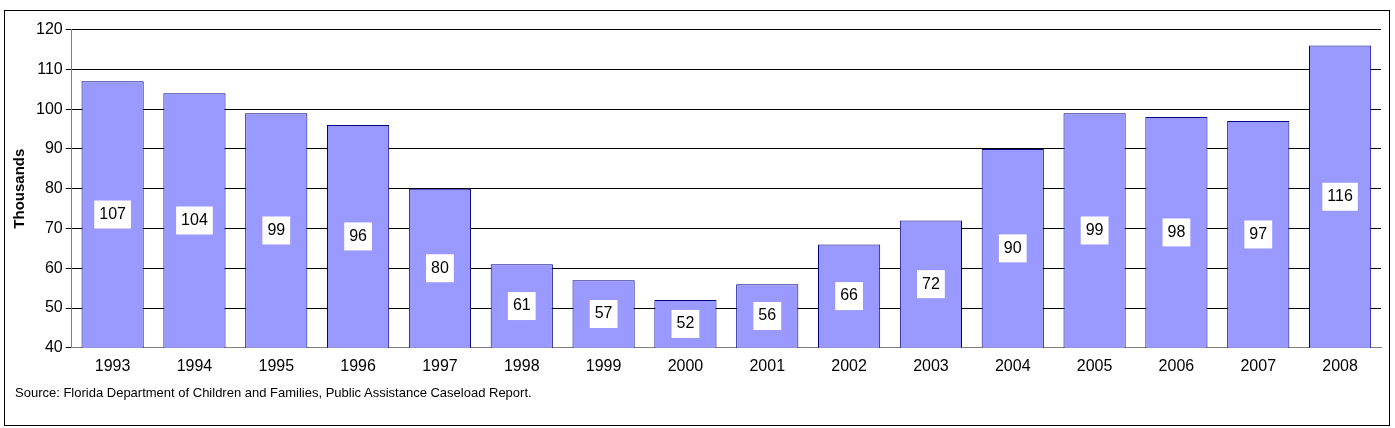  Describe the element at coordinates (19, 188) in the screenshot. I see `y-axis-title: Thousands` at that location.